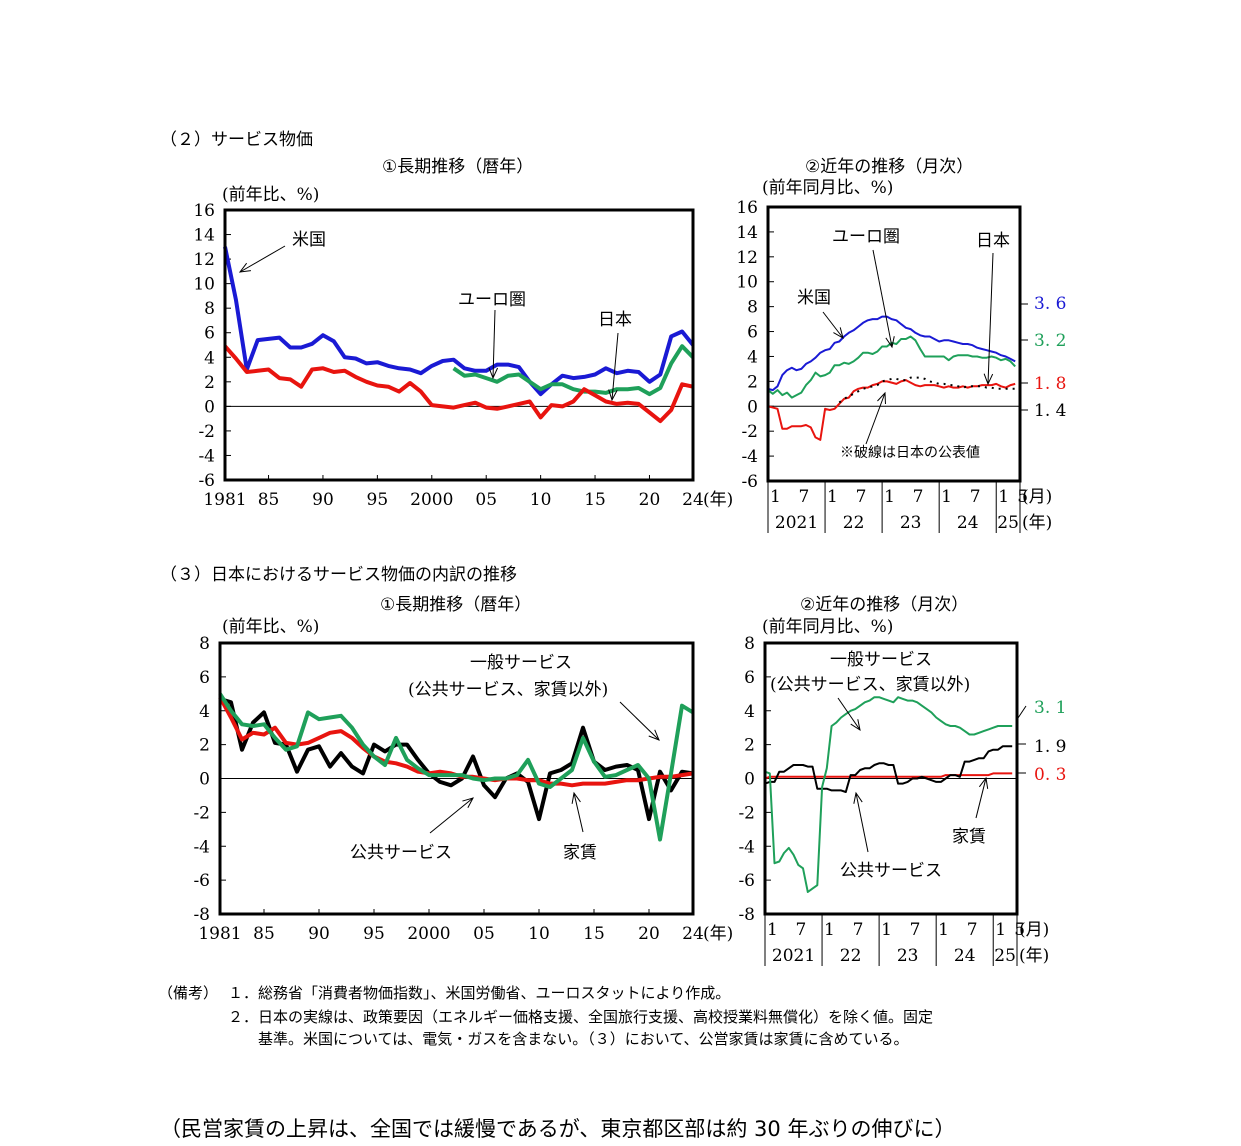  Describe the element at coordinates (854, 523) in the screenshot. I see `c2-year-label: 22` at that location.